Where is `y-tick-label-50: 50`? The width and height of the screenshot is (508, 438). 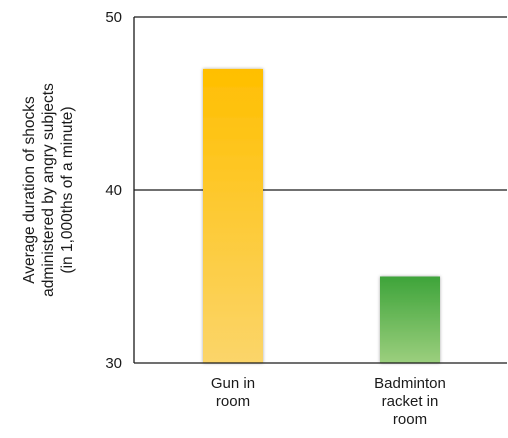 y-tick-label-50: 50 is located at coordinates (113, 17).